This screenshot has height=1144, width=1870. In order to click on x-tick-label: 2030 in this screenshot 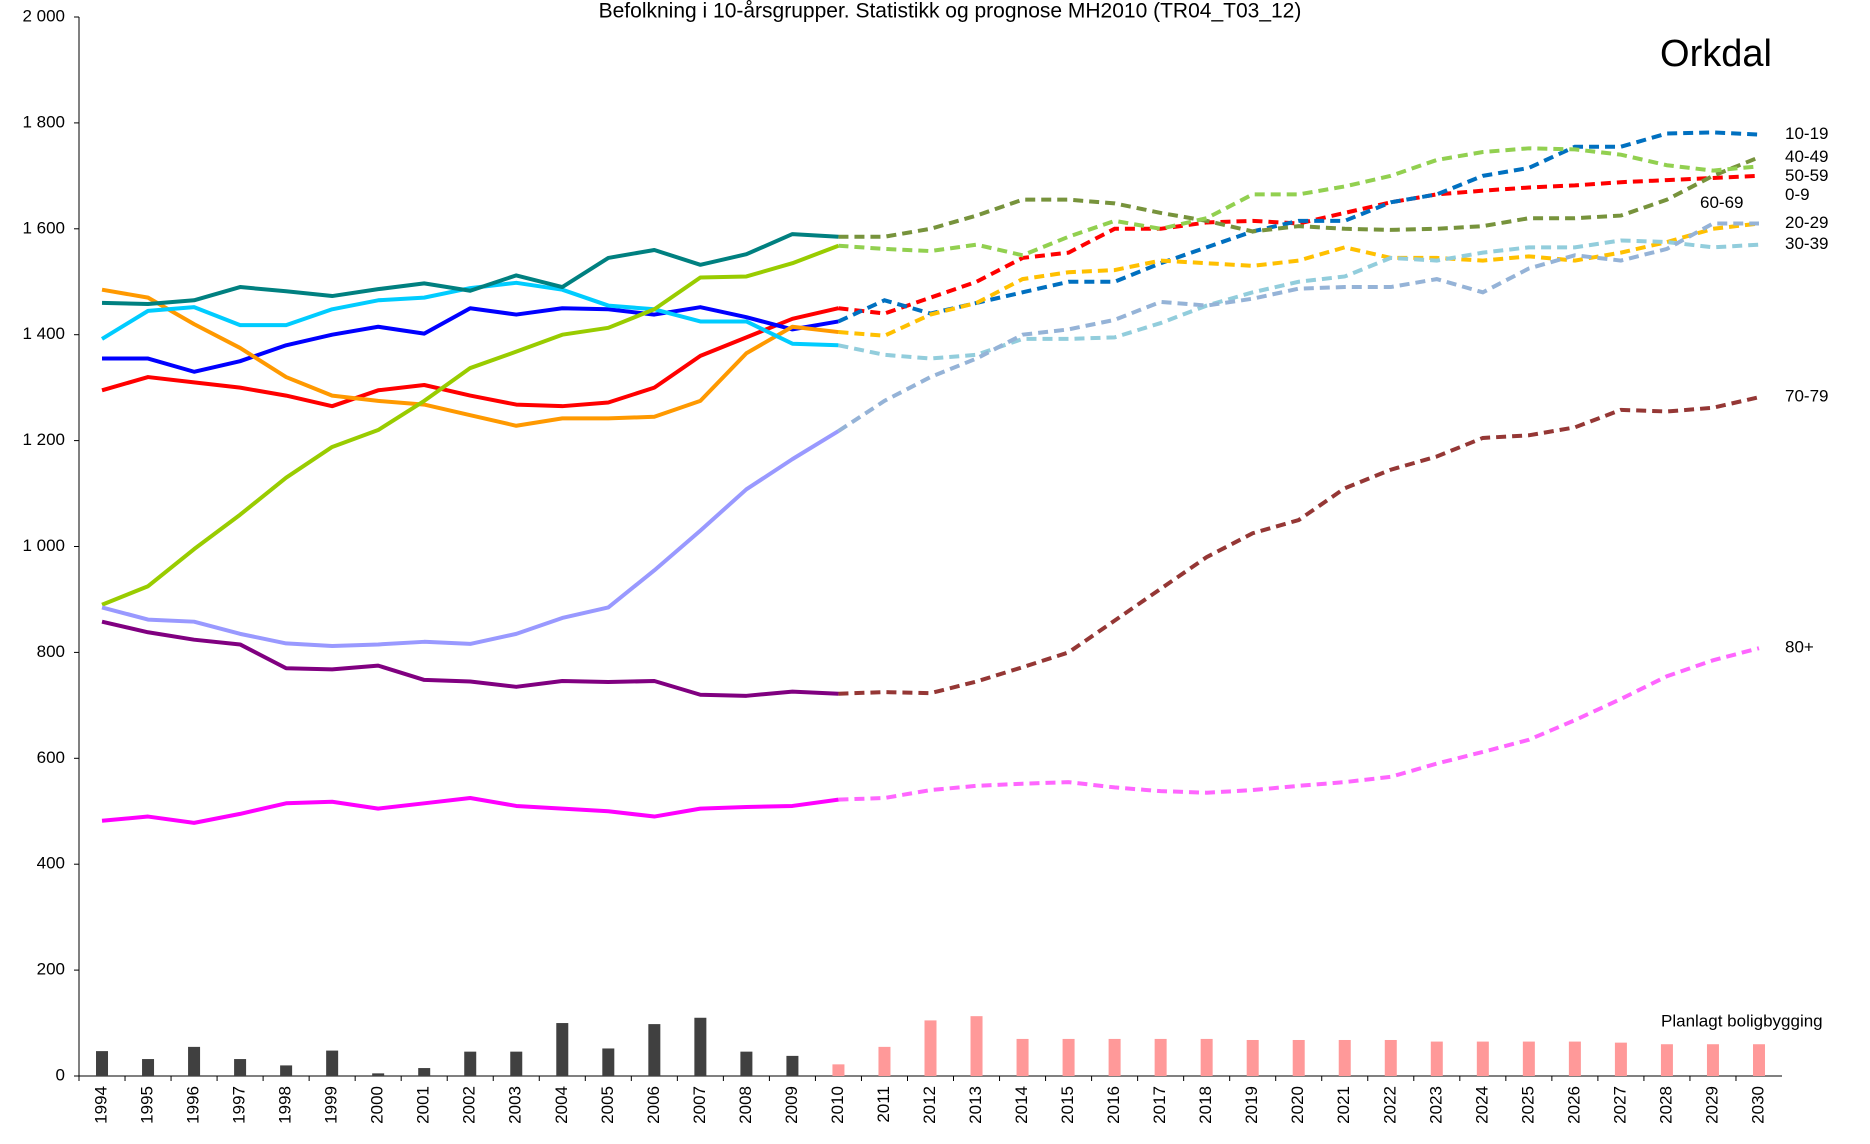, I will do `click(1757, 1105)`.